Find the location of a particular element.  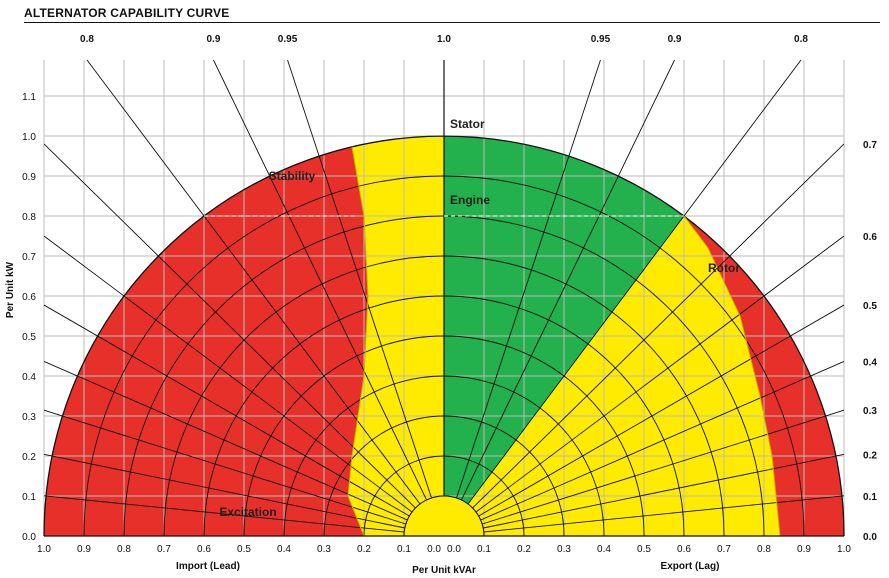

region-label-stability: Stability is located at coordinates (292, 176).